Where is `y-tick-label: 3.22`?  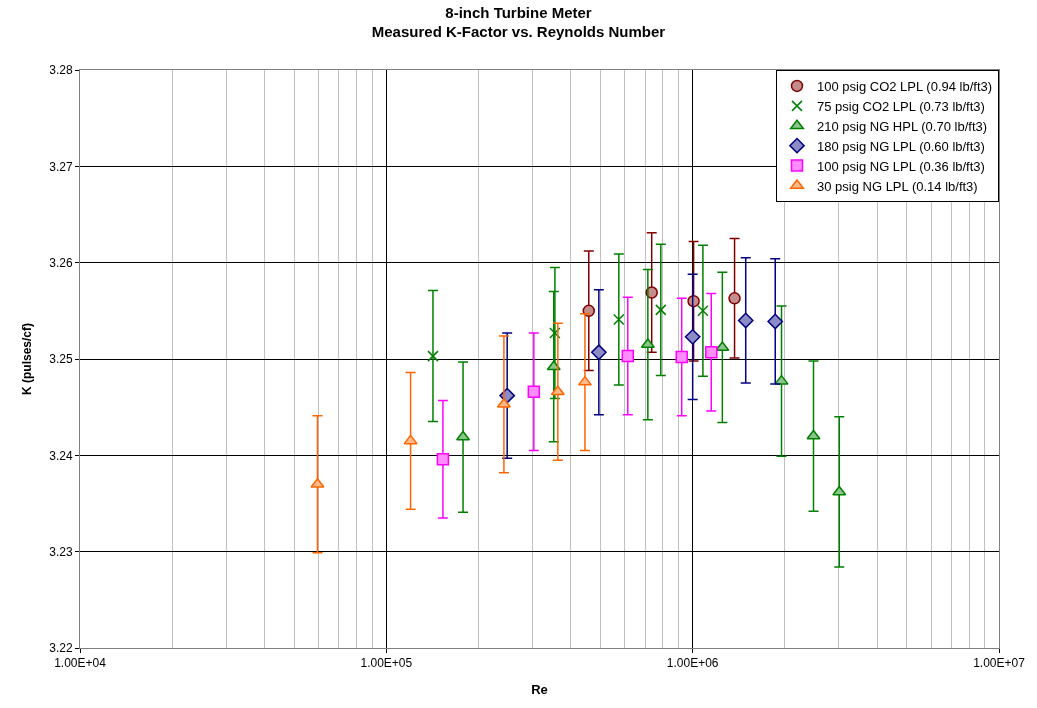
y-tick-label: 3.22 is located at coordinates (61, 648).